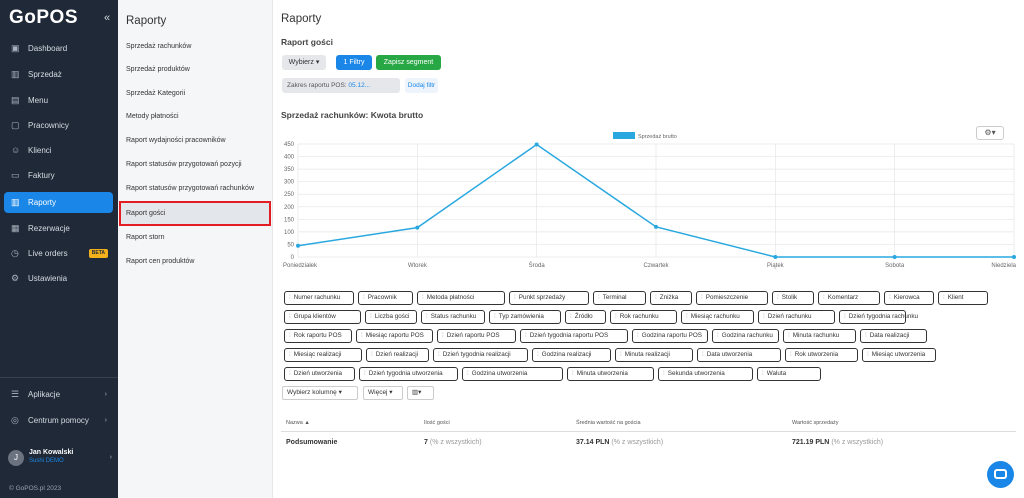 This screenshot has height=498, width=1024. What do you see at coordinates (549, 298) in the screenshot?
I see `column-chip: ⁞ Punkt sprzedaży` at bounding box center [549, 298].